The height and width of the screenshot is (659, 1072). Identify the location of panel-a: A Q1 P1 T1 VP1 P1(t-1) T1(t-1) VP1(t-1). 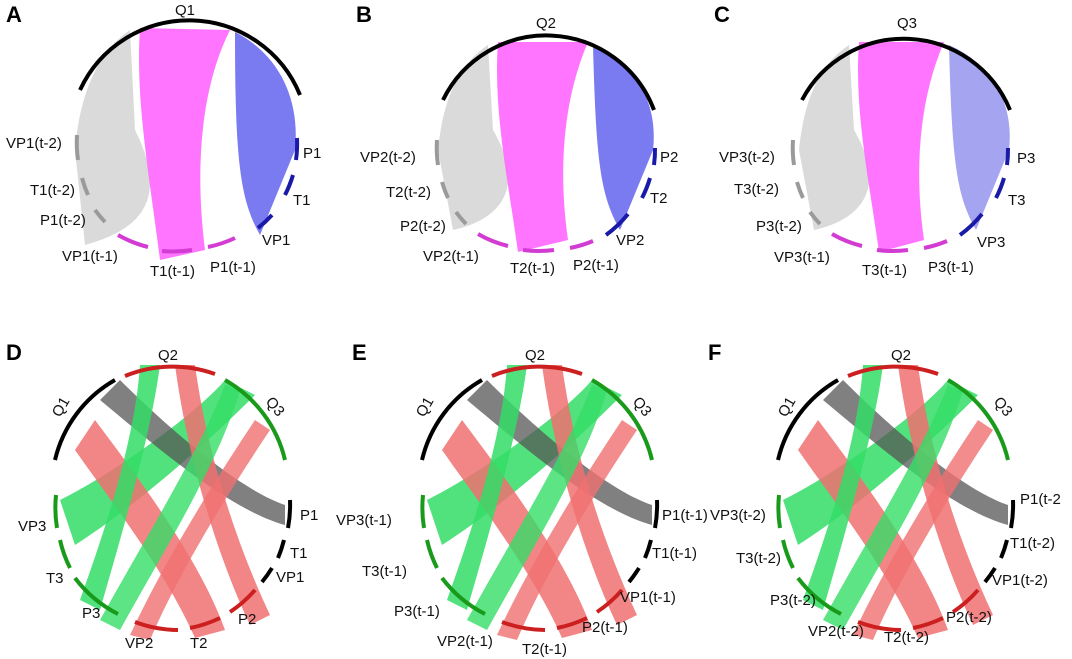
(163, 141).